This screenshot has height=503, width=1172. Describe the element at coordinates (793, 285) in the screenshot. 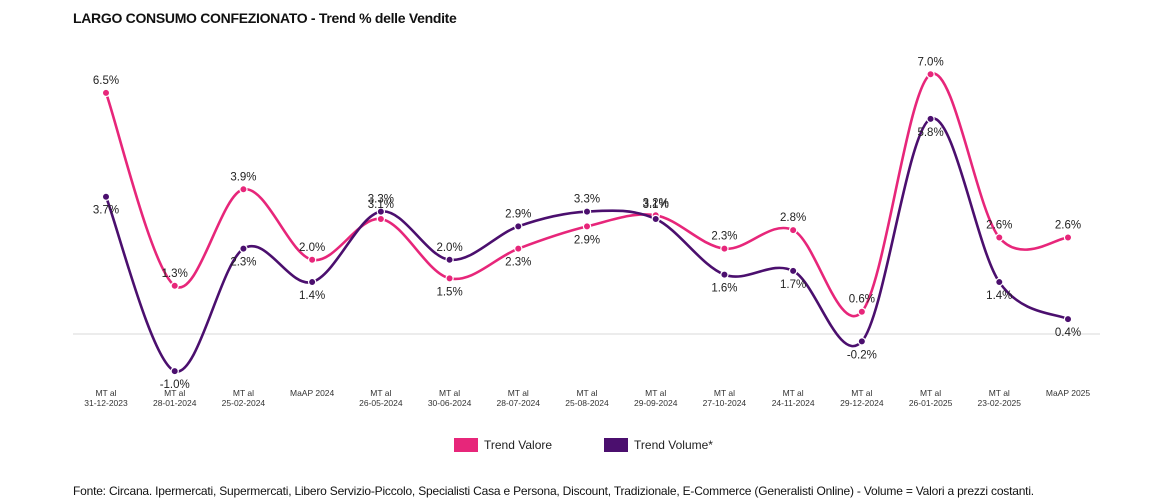

I see `data-label-trend-volume-10: 1.7%` at that location.